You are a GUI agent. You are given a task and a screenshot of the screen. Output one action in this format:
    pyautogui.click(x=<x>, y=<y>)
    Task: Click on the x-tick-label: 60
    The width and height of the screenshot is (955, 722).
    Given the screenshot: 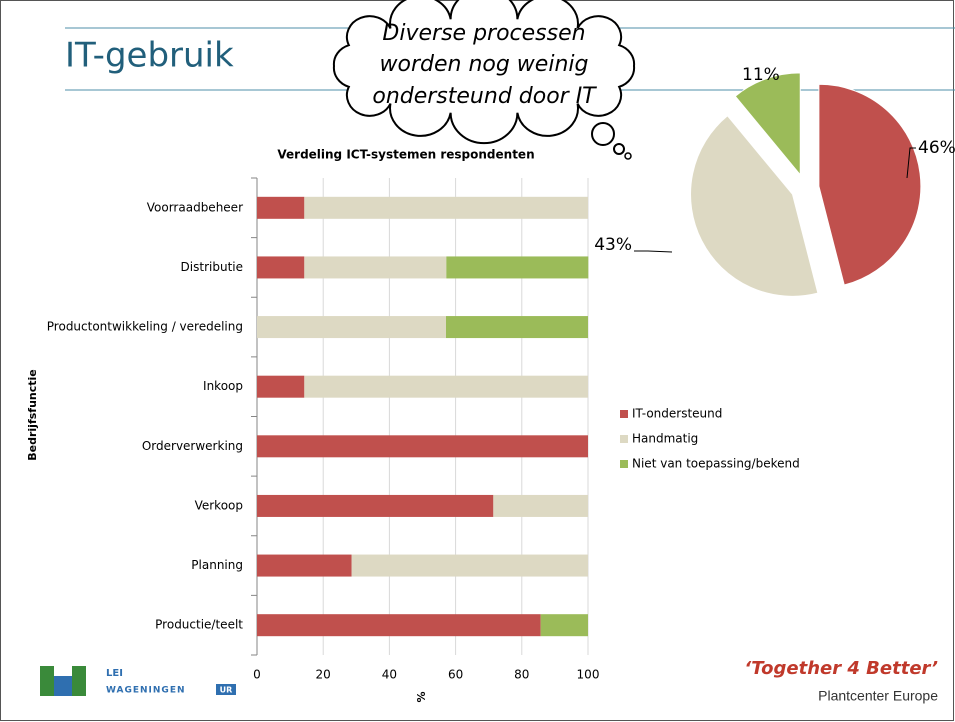 What is the action you would take?
    pyautogui.click(x=455, y=675)
    